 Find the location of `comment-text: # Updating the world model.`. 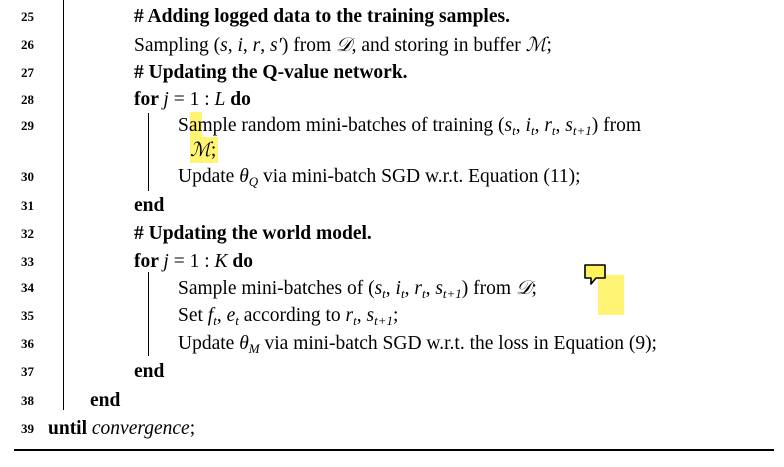

comment-text: # Updating the world model. is located at coordinates (253, 233).